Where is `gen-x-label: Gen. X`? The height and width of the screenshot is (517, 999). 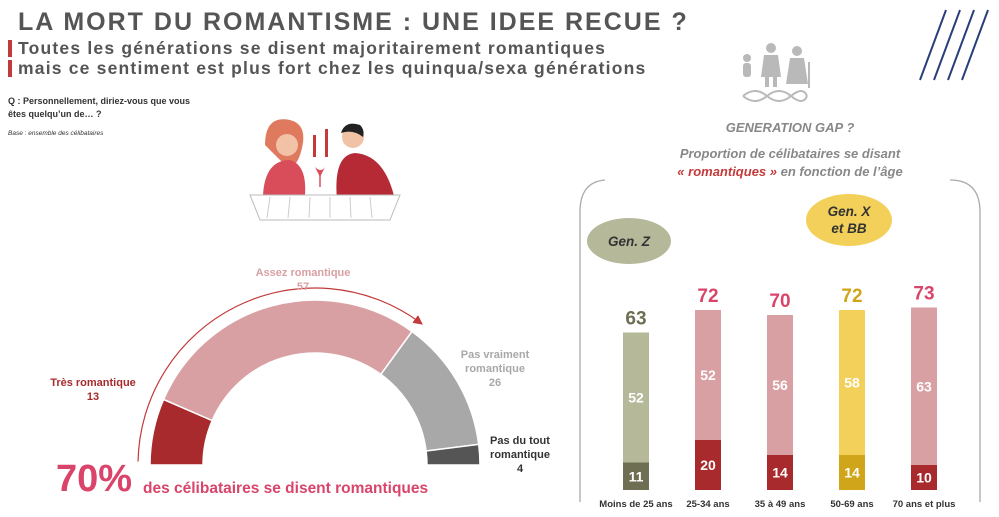 gen-x-label: Gen. X is located at coordinates (849, 211).